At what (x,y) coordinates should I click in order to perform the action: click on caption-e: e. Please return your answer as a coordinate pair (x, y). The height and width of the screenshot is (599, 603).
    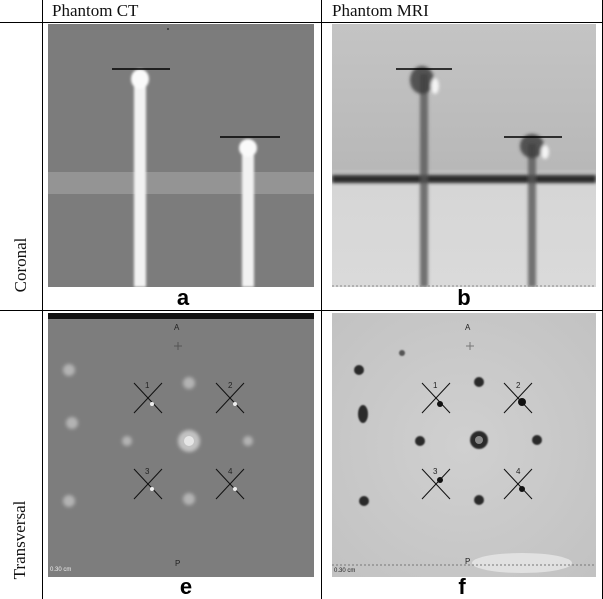
    Looking at the image, I should click on (186, 586).